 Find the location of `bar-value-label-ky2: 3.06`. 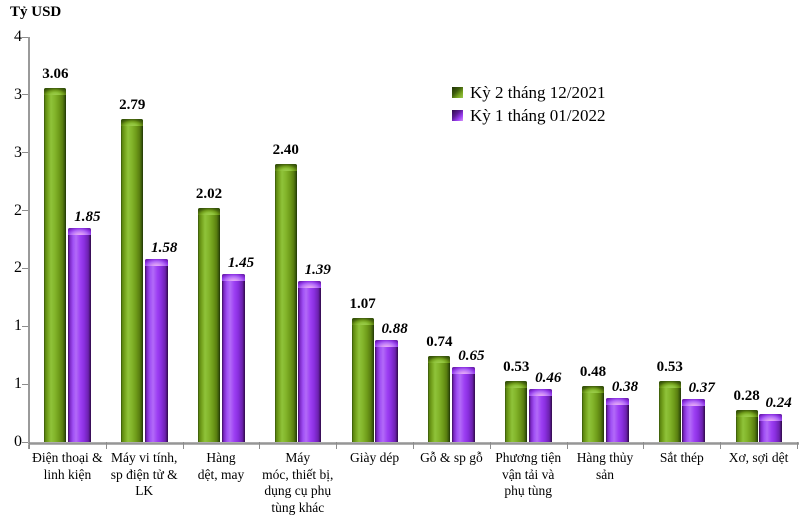

bar-value-label-ky2: 3.06 is located at coordinates (55, 73).